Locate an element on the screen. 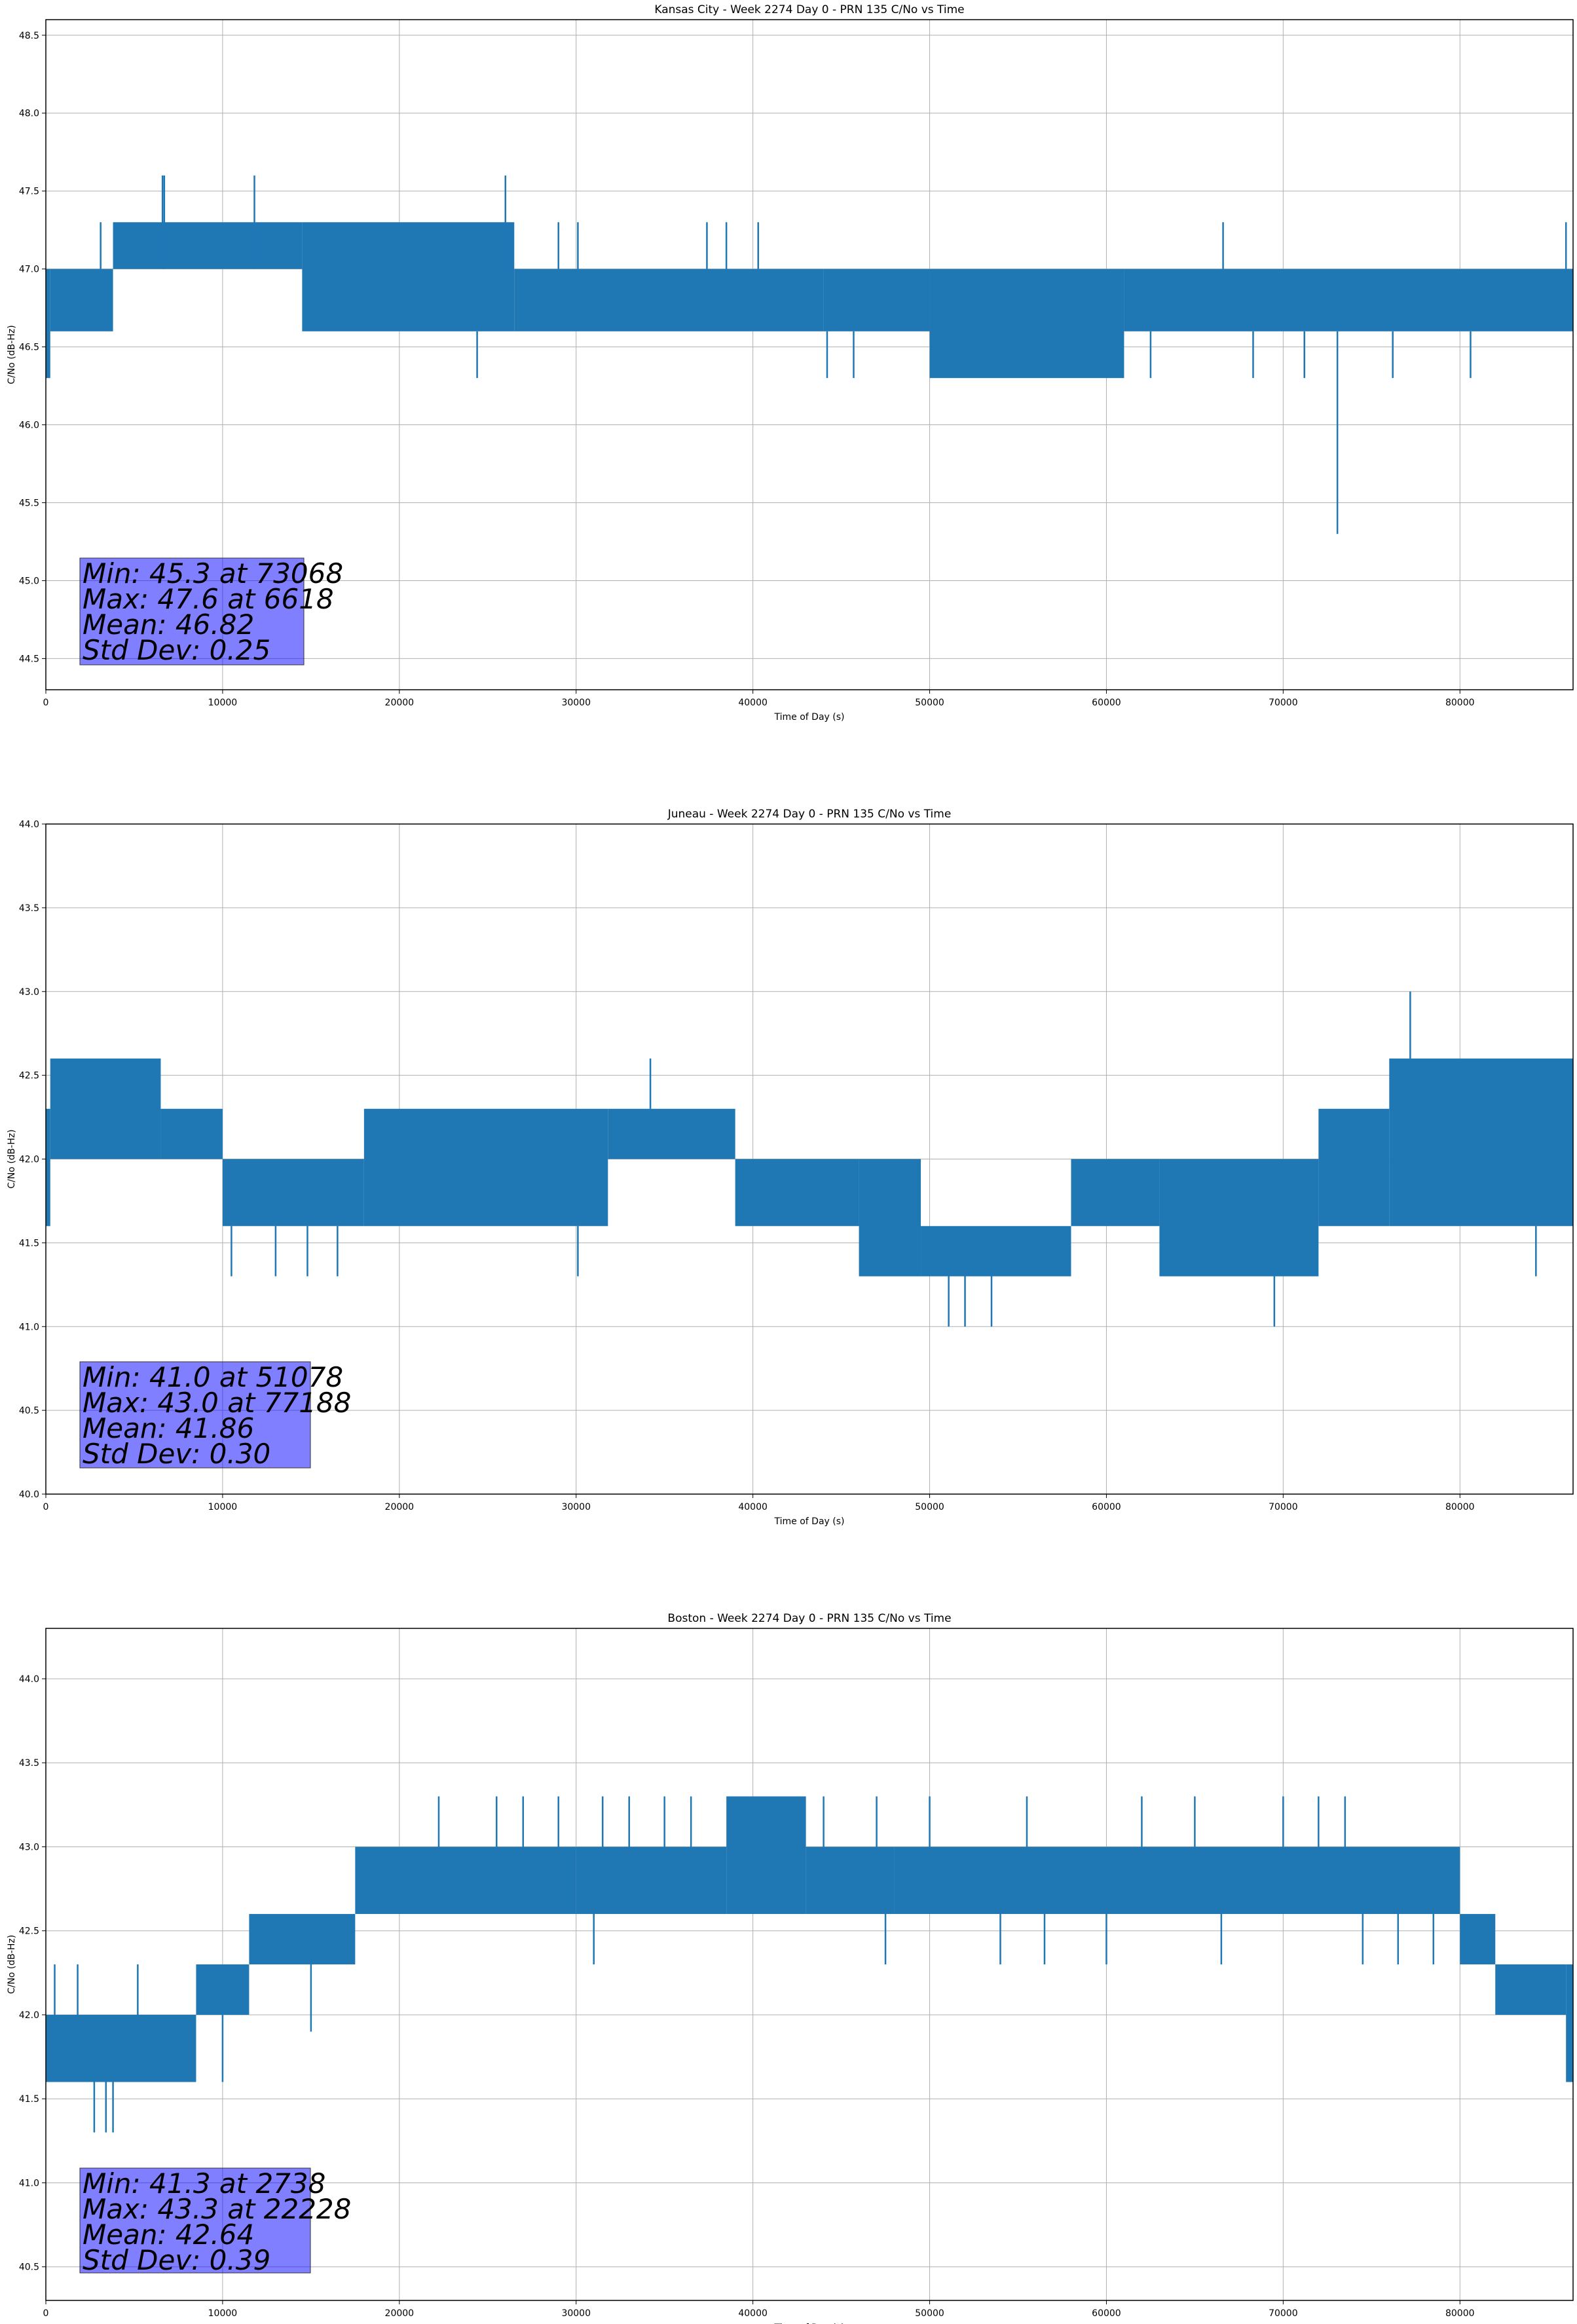 This screenshot has width=1577, height=2324. stats-line: Max: 47.6 at 6618 is located at coordinates (208, 599).